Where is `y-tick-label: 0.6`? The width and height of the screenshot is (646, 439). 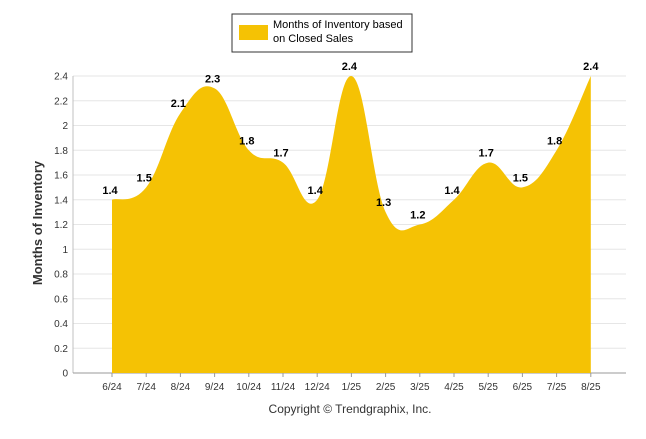
y-tick-label: 0.6 is located at coordinates (61, 299).